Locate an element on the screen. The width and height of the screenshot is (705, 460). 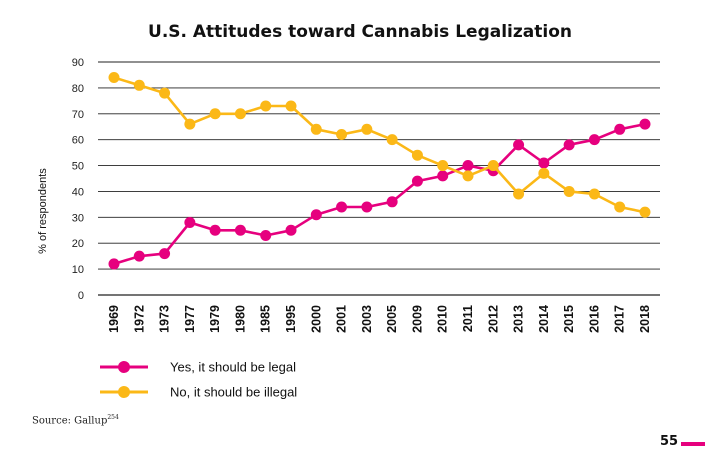
y-tick-label: 20 is located at coordinates (78, 244).